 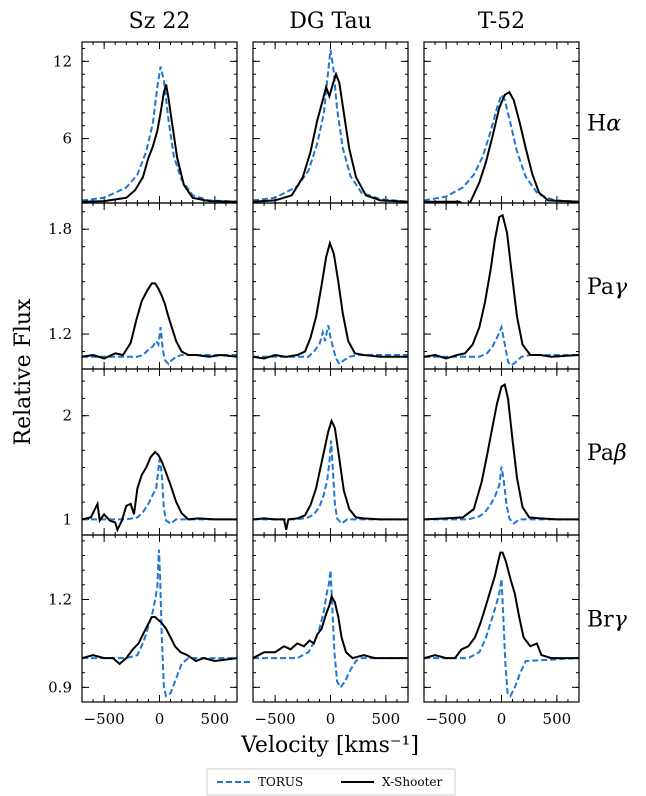 I want to click on row-label-0: Hα, so click(x=604, y=124).